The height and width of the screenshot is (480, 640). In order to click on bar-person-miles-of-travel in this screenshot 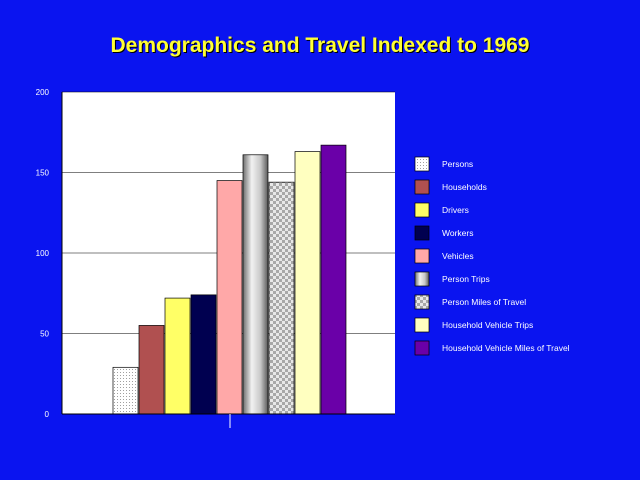, I will do `click(281, 298)`.